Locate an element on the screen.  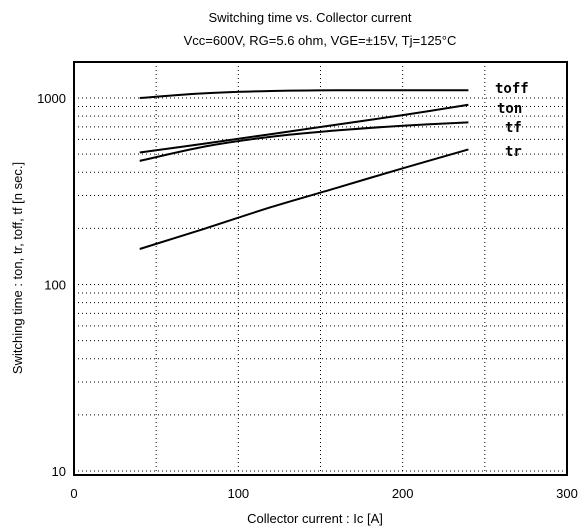
y-tick-label: 1000 is located at coordinates (51, 98).